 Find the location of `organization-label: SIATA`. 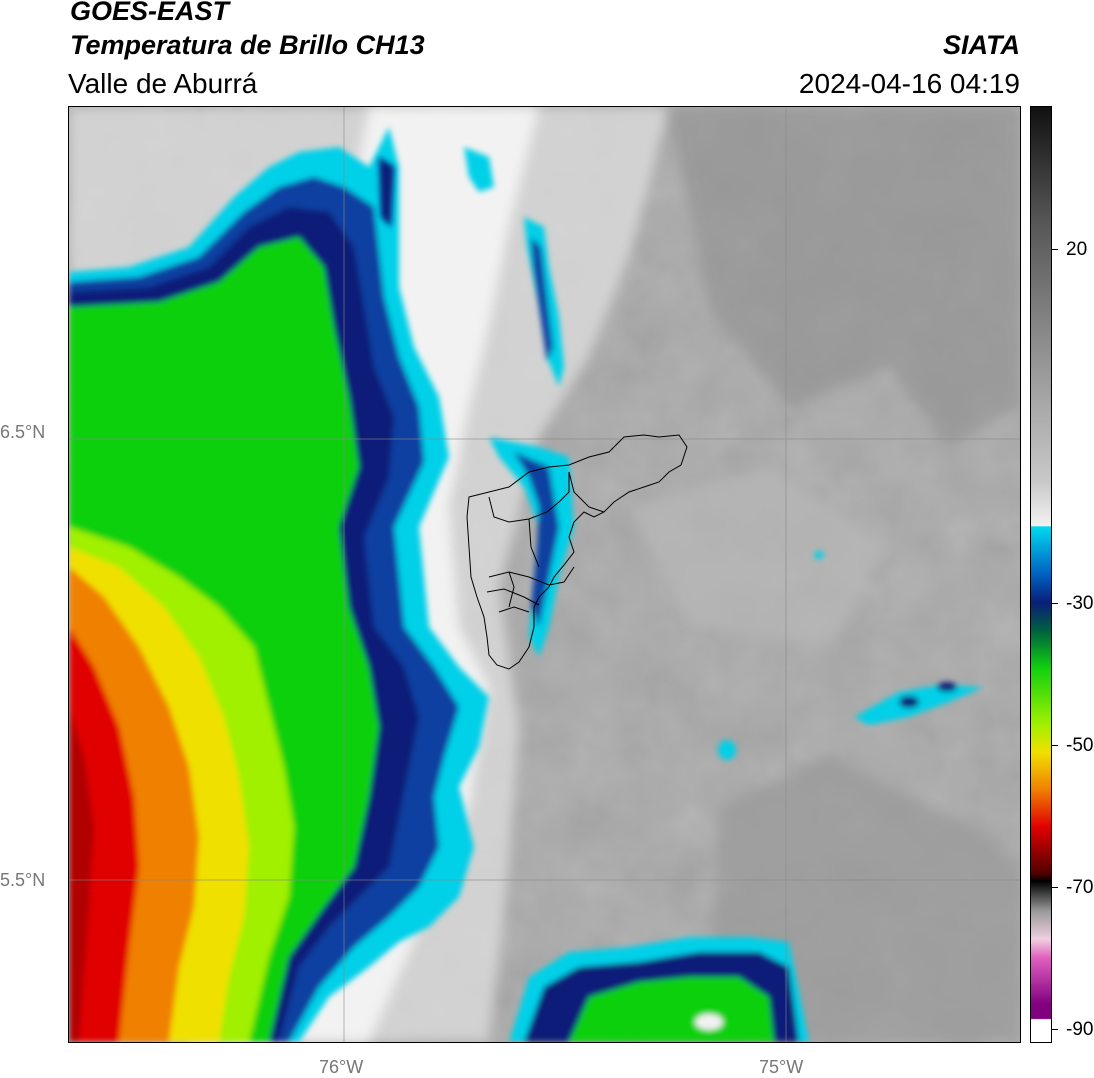

organization-label: SIATA is located at coordinates (981, 45).